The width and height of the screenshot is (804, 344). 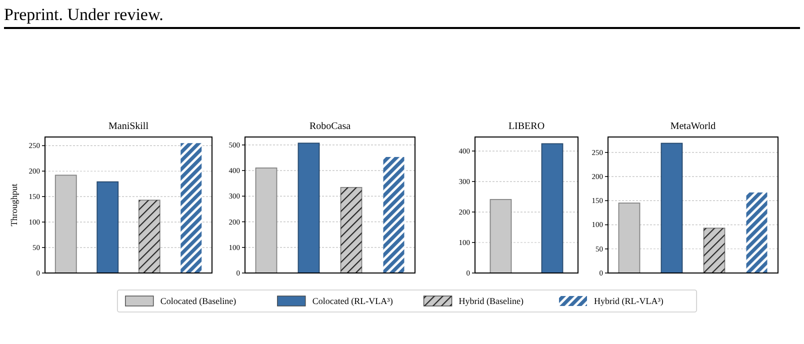 What do you see at coordinates (198, 301) in the screenshot?
I see `legend-label: Colocated (Baseline)` at bounding box center [198, 301].